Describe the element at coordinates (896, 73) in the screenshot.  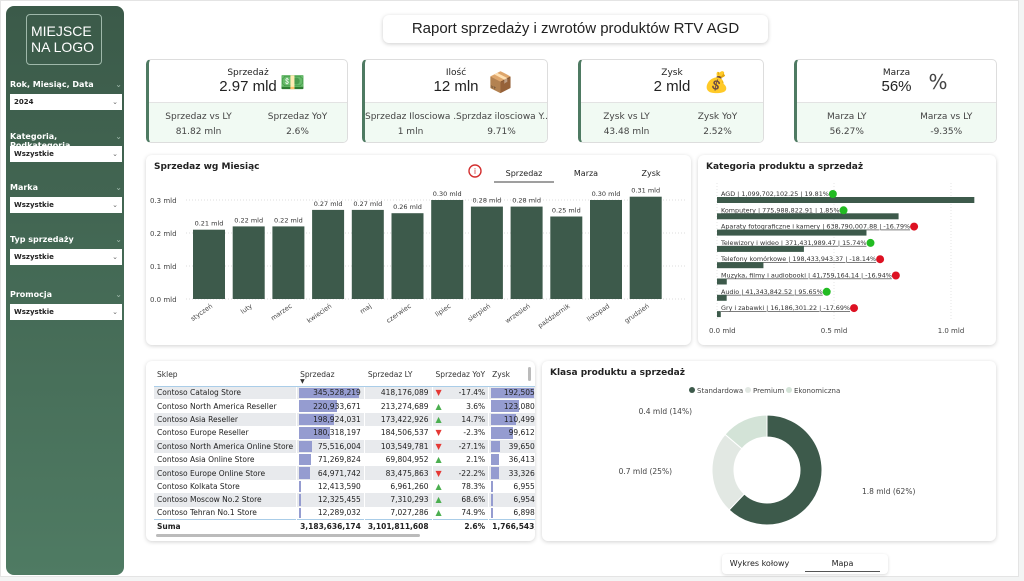
I see `kpi-name: Marza` at that location.